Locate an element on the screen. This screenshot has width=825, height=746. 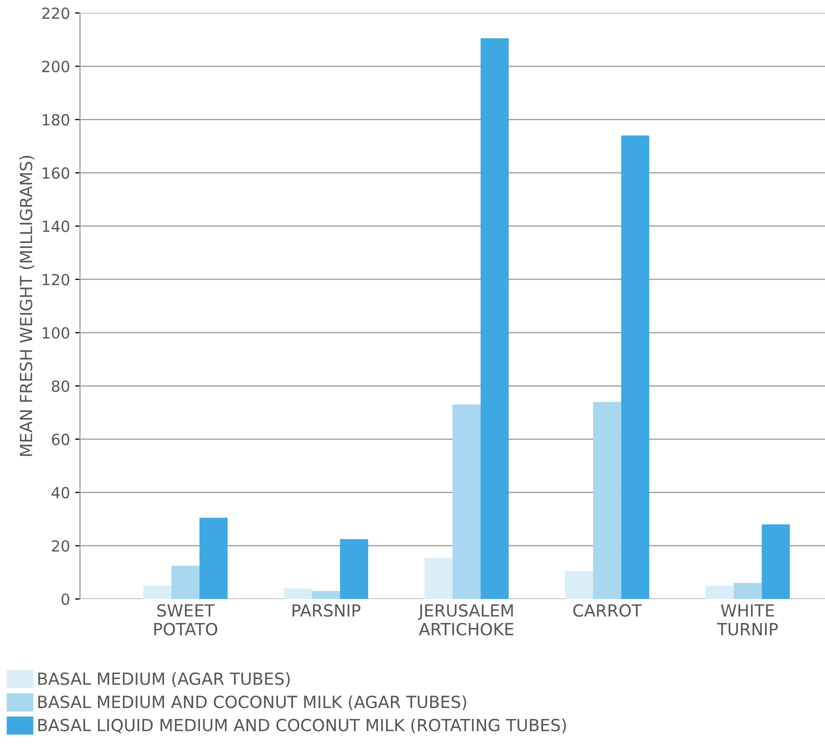
y-tick-label: 60 is located at coordinates (61, 440).